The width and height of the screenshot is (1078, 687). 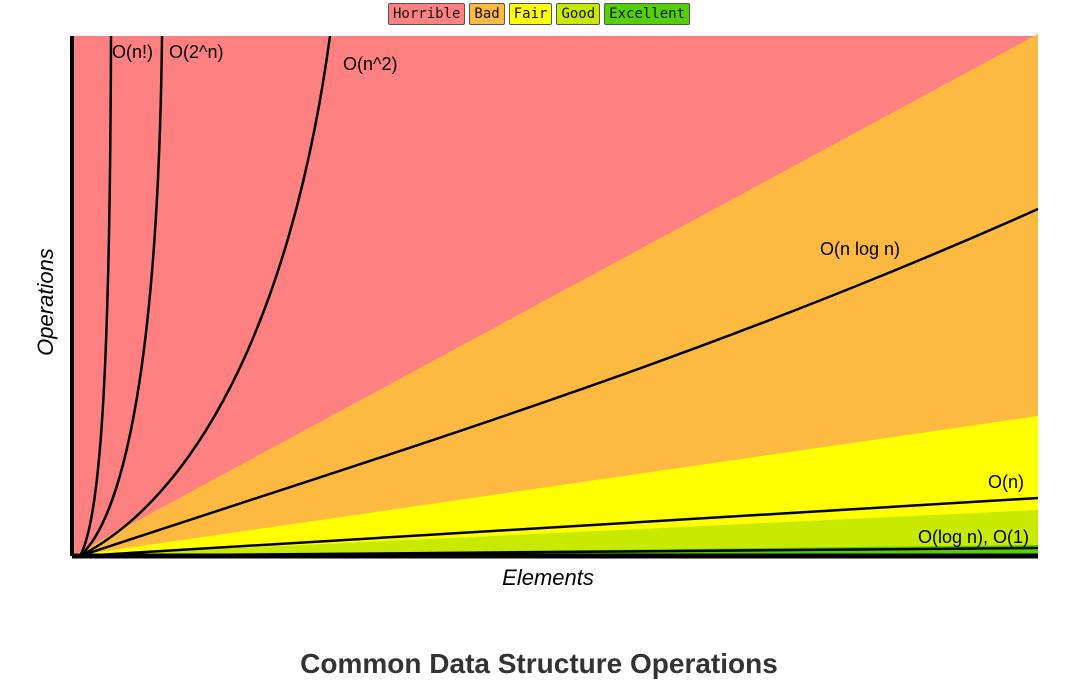 What do you see at coordinates (196, 52) in the screenshot?
I see `curve-label-exponential: O(2^n)` at bounding box center [196, 52].